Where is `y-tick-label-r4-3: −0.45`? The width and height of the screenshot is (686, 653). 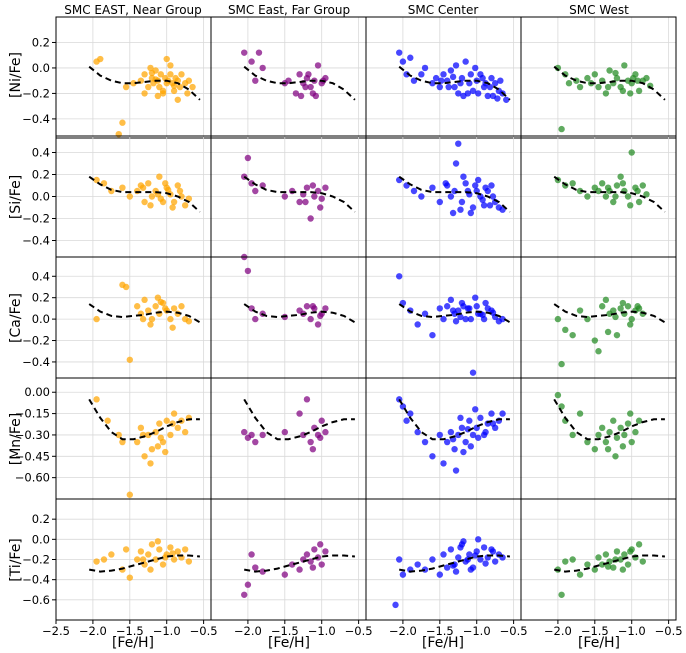 y-tick-label-r4-3: −0.45 is located at coordinates (32, 456).